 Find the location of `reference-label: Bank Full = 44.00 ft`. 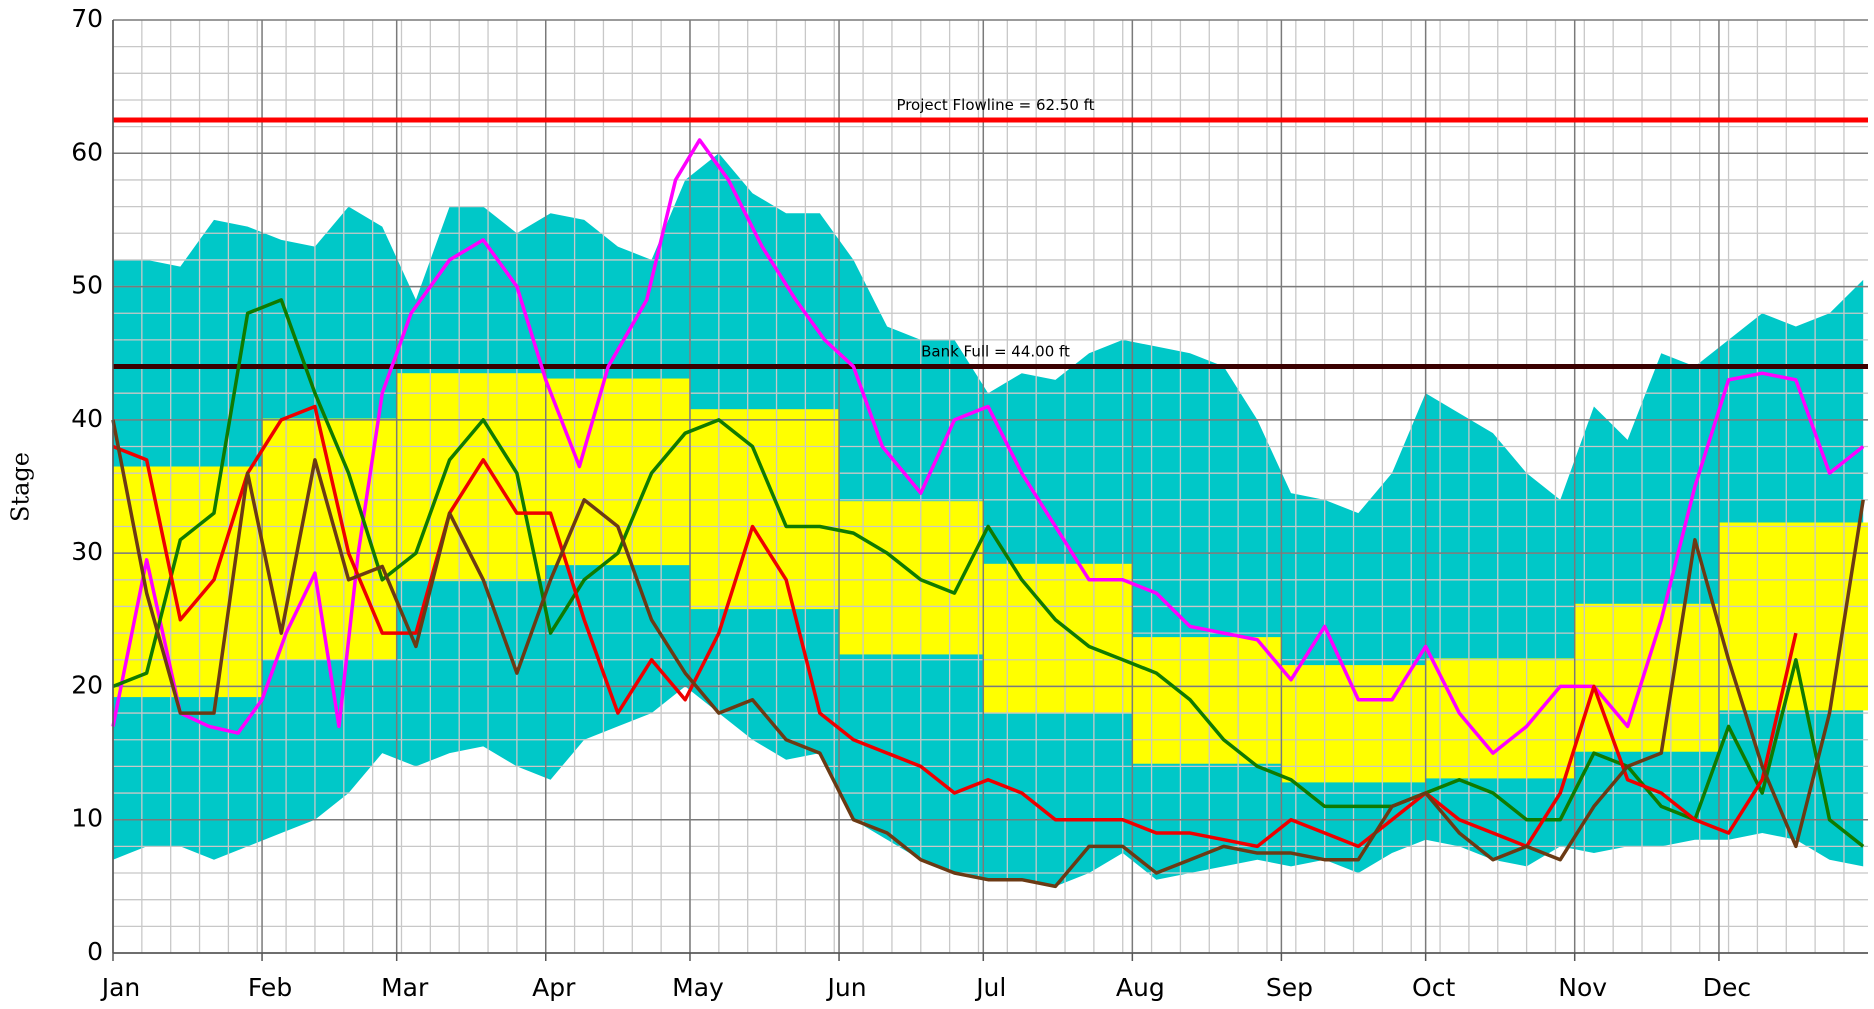

reference-label: Bank Full = 44.00 ft is located at coordinates (995, 352).